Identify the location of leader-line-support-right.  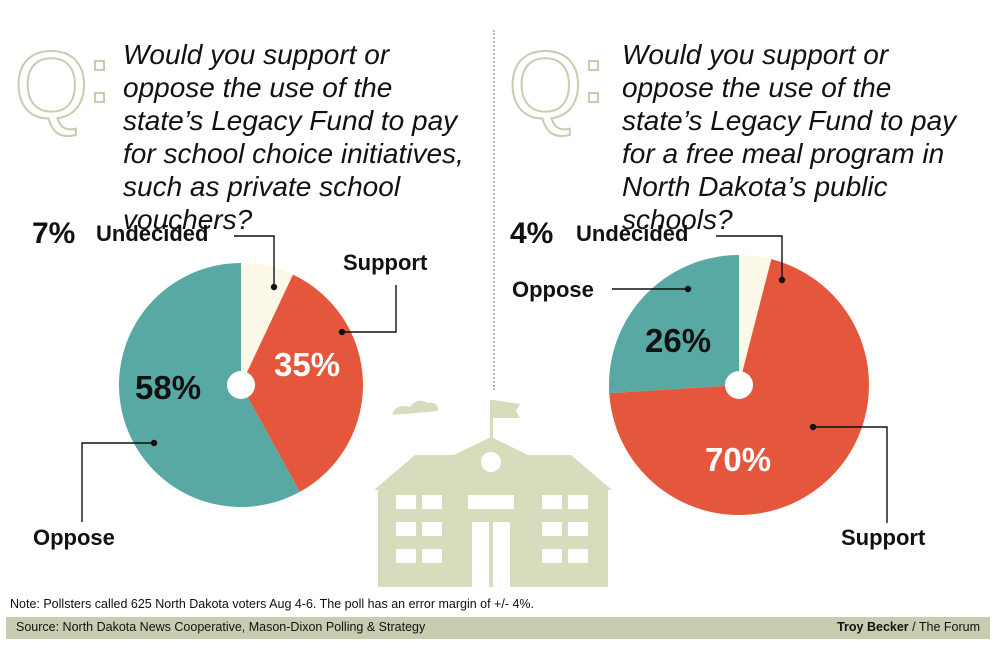
(850, 474).